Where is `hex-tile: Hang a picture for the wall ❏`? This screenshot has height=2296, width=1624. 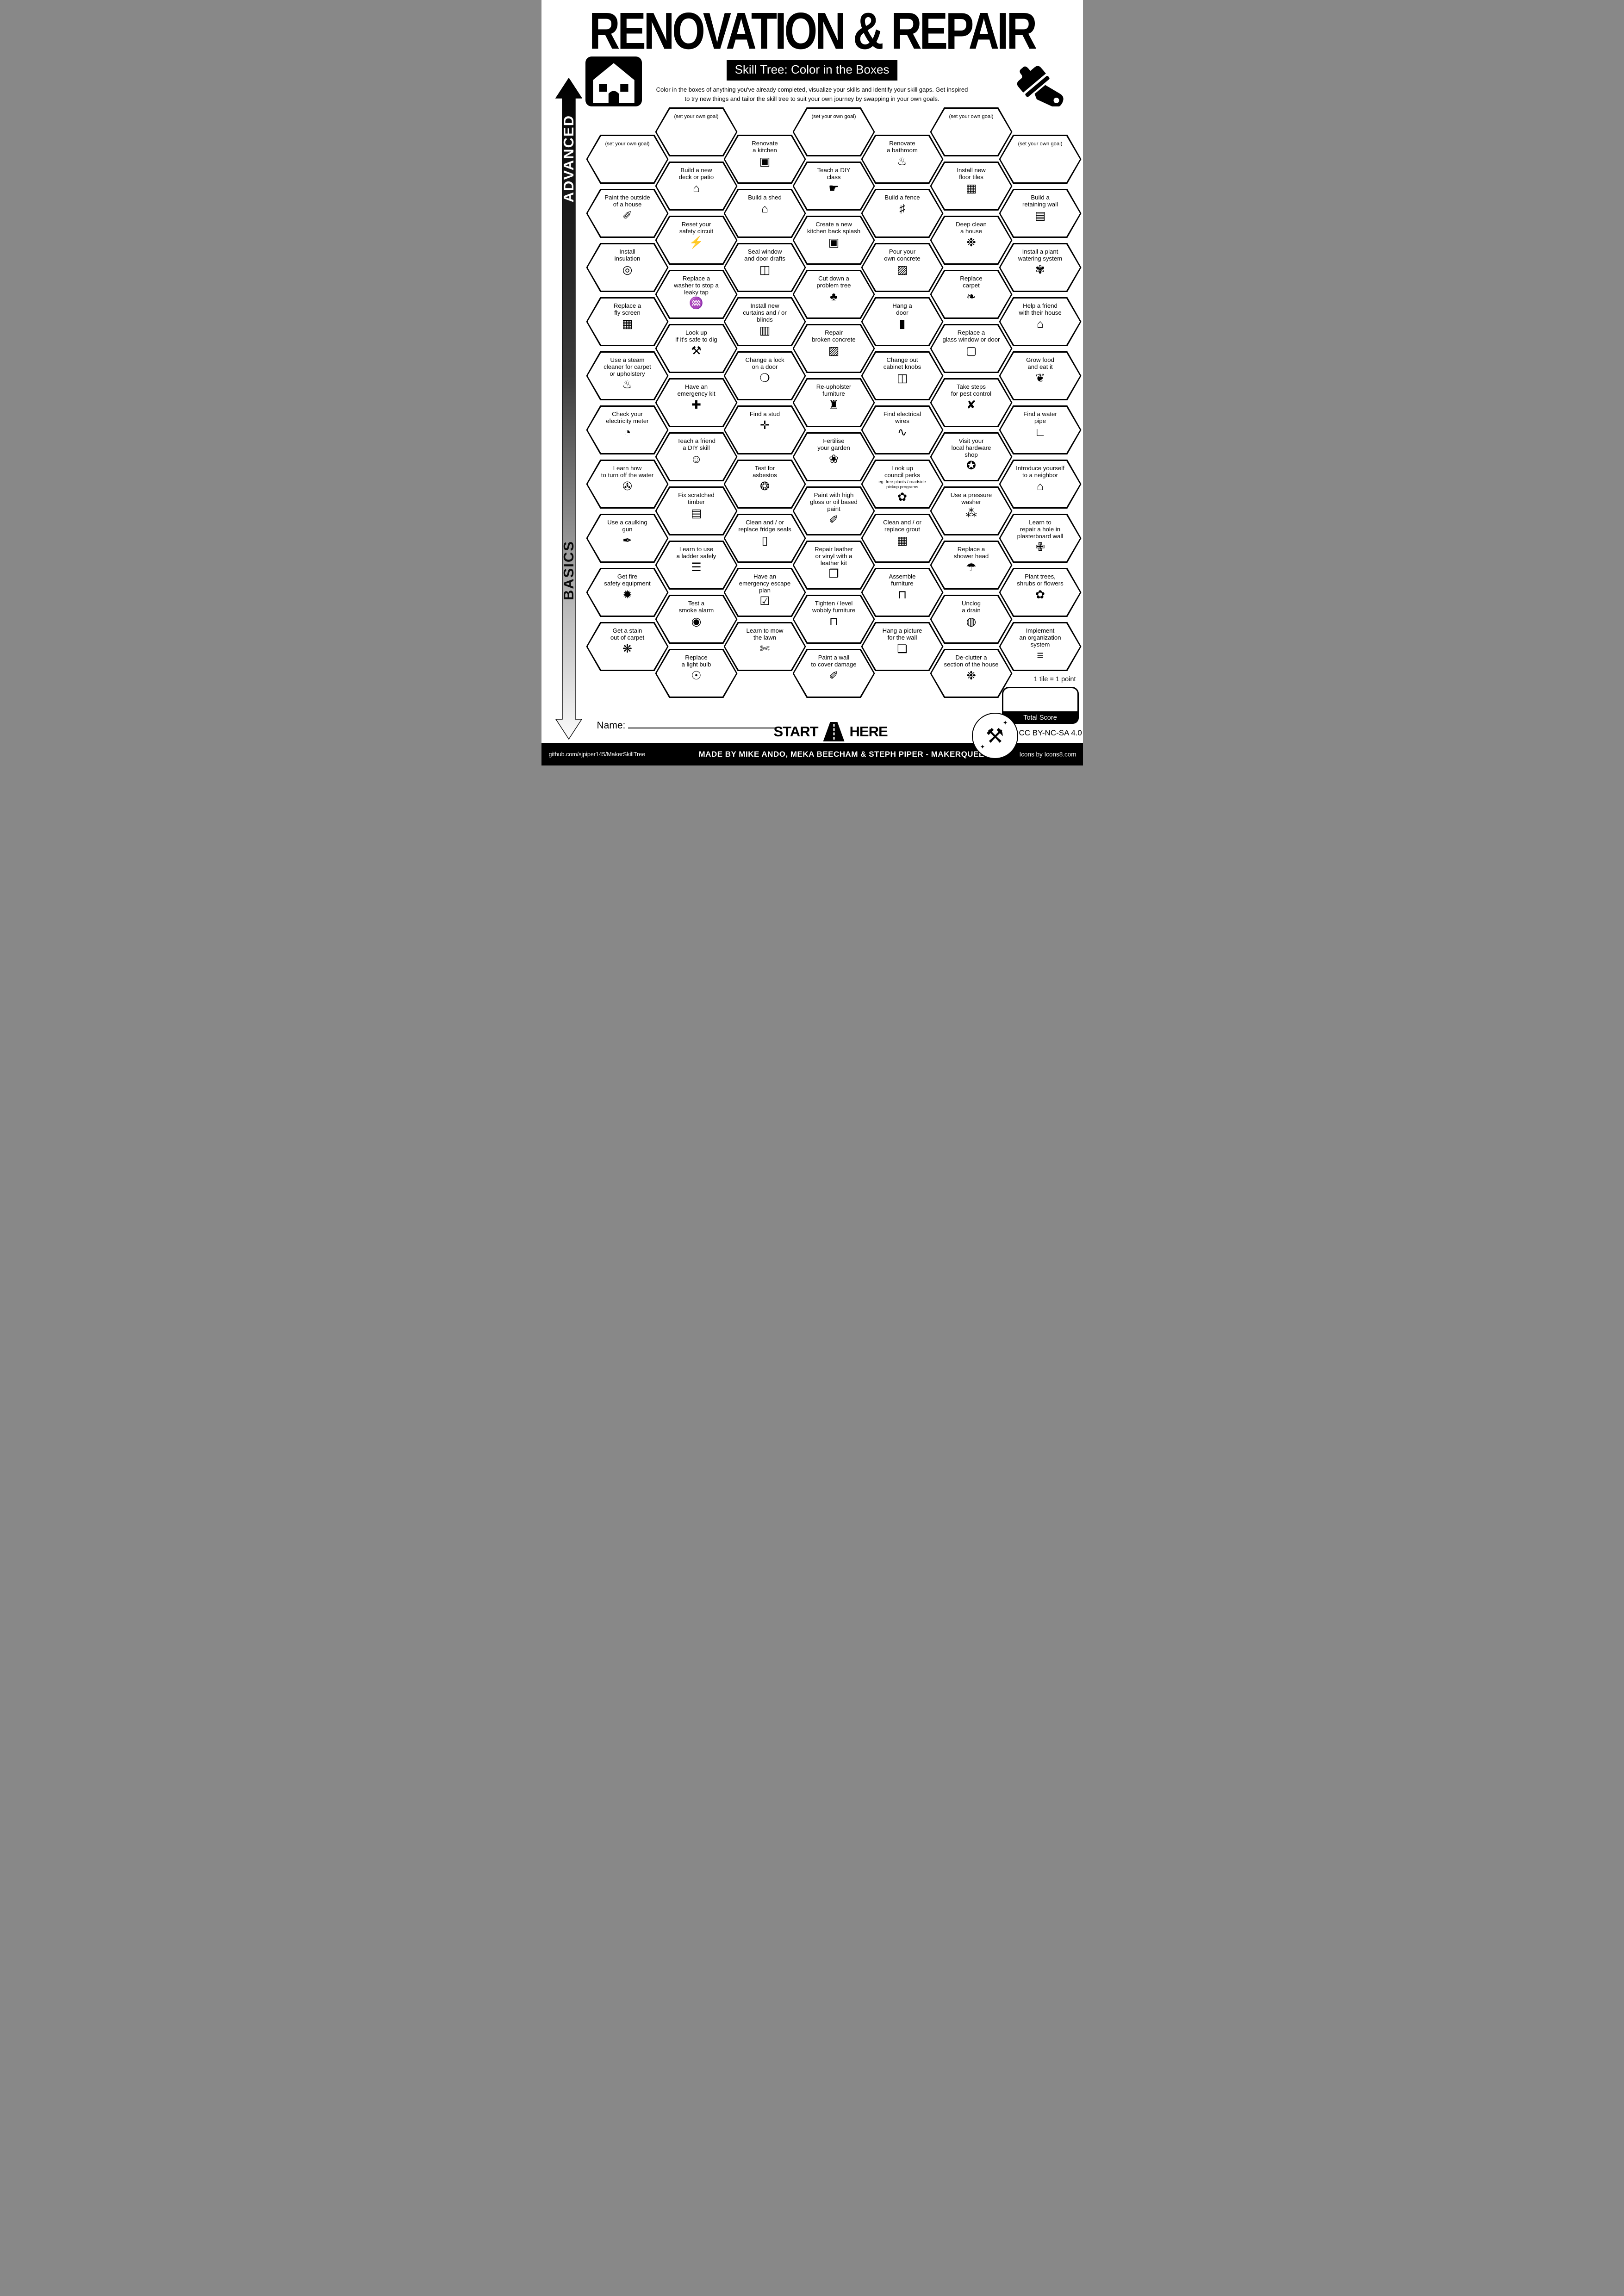
hex-tile: Hang a picture for the wall ❏ is located at coordinates (902, 646).